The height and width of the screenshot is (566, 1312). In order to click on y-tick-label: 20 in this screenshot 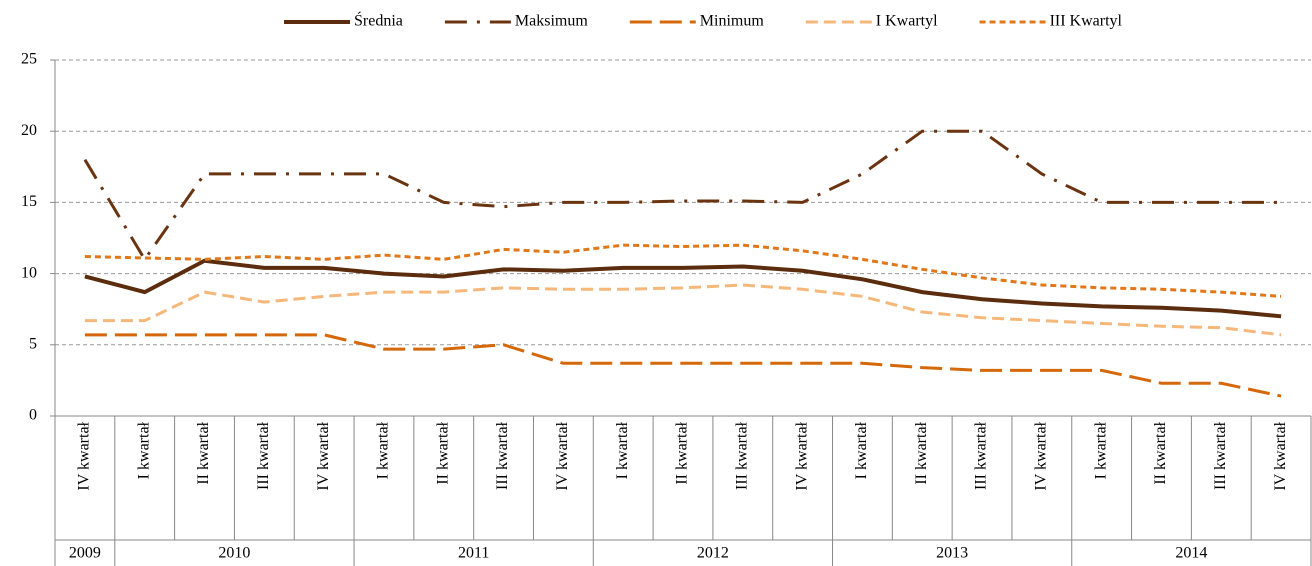, I will do `click(29, 130)`.